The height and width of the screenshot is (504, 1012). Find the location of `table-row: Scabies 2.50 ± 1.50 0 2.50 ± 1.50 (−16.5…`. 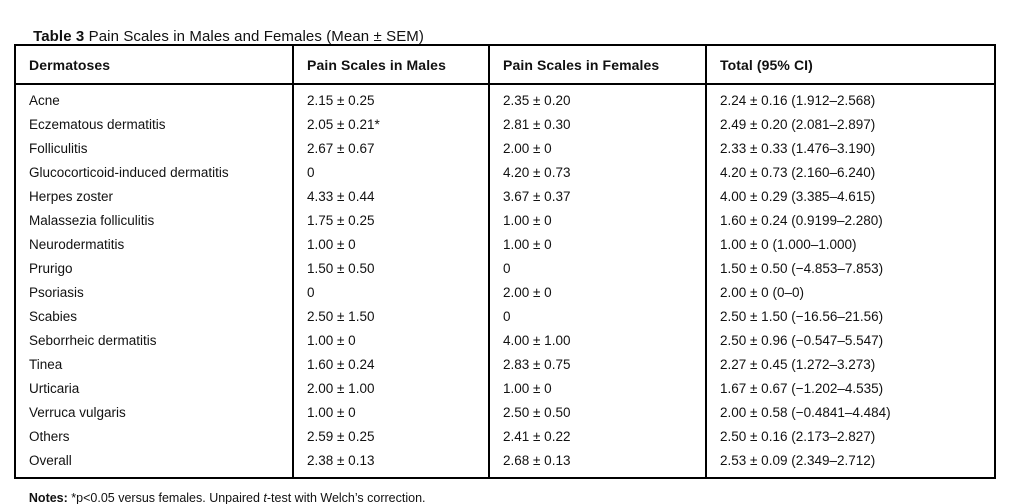

table-row: Scabies 2.50 ± 1.50 0 2.50 ± 1.50 (−16.5… is located at coordinates (505, 317).